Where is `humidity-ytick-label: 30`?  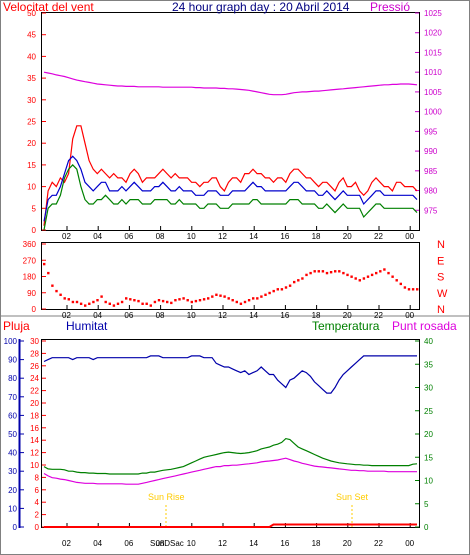 humidity-ytick-label: 30 is located at coordinates (12, 471).